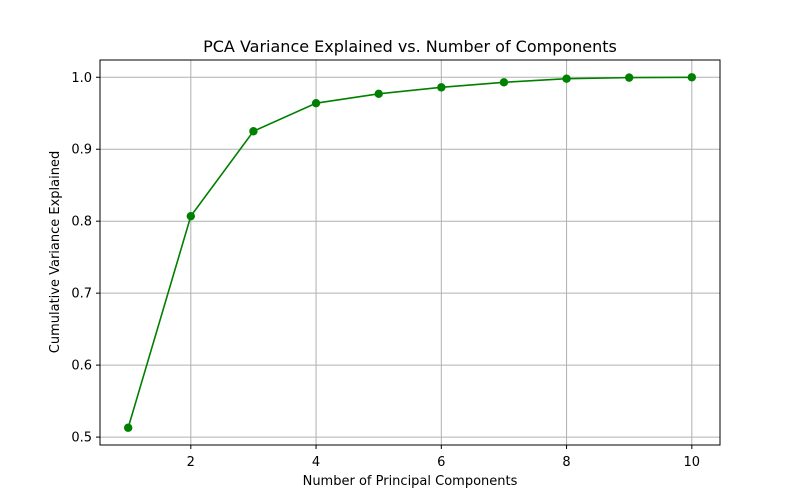 Image resolution: width=800 pixels, height=500 pixels. What do you see at coordinates (441, 462) in the screenshot?
I see `x-tick-label: 6` at bounding box center [441, 462].